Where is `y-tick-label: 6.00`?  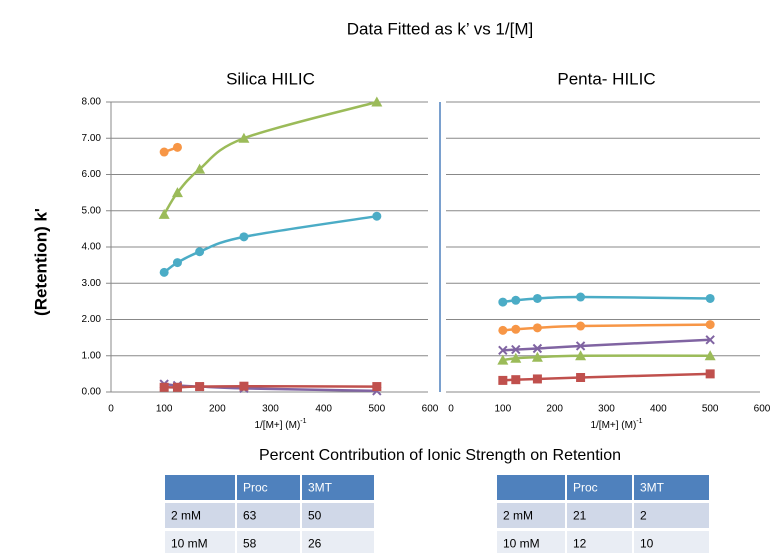 y-tick-label: 6.00 is located at coordinates (92, 174).